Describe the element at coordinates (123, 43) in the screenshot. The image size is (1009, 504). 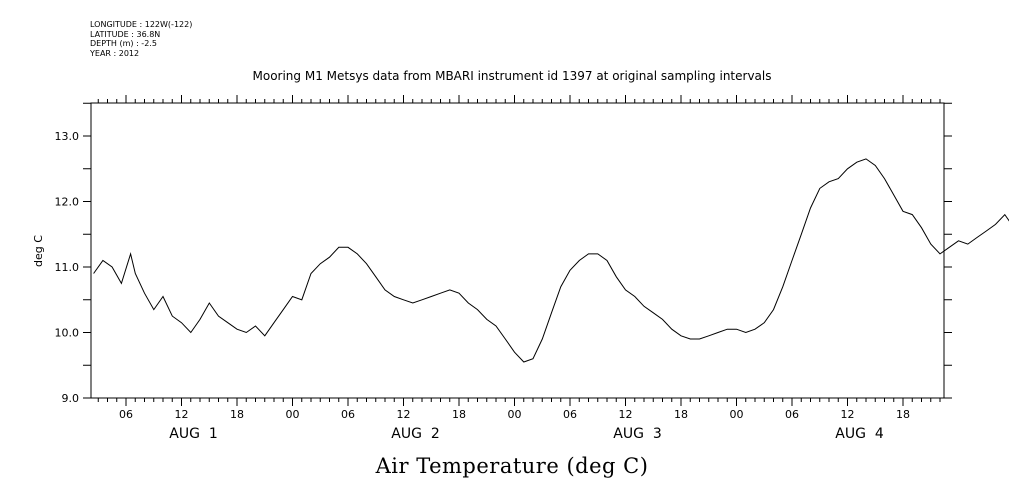
I see `depth-text: DEPTH (m) : -2.5` at that location.